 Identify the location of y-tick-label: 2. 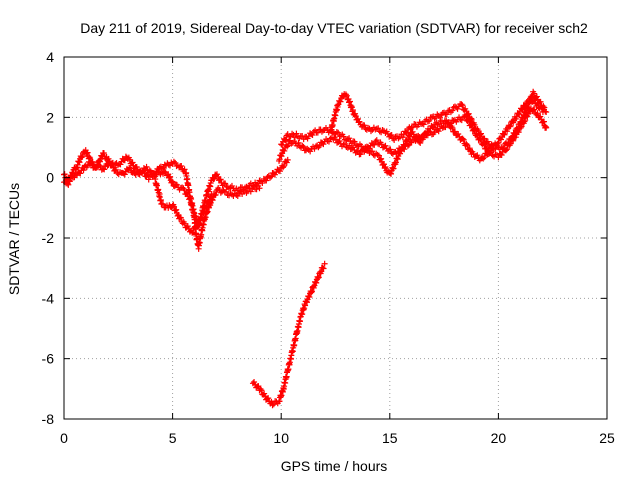
(50, 117).